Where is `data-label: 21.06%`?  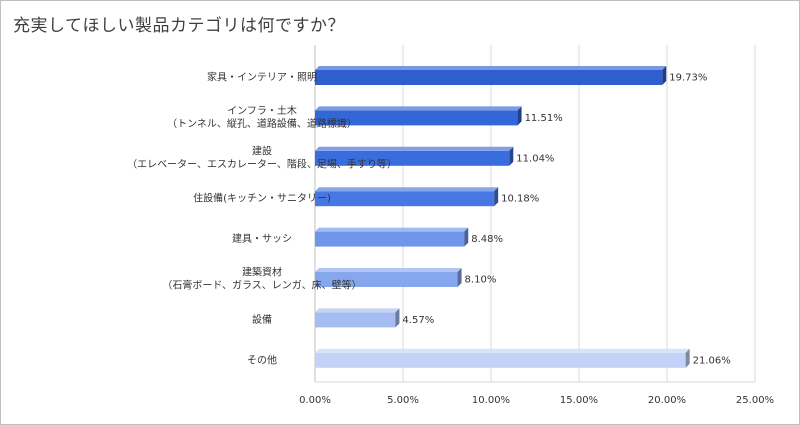 data-label: 21.06% is located at coordinates (712, 360).